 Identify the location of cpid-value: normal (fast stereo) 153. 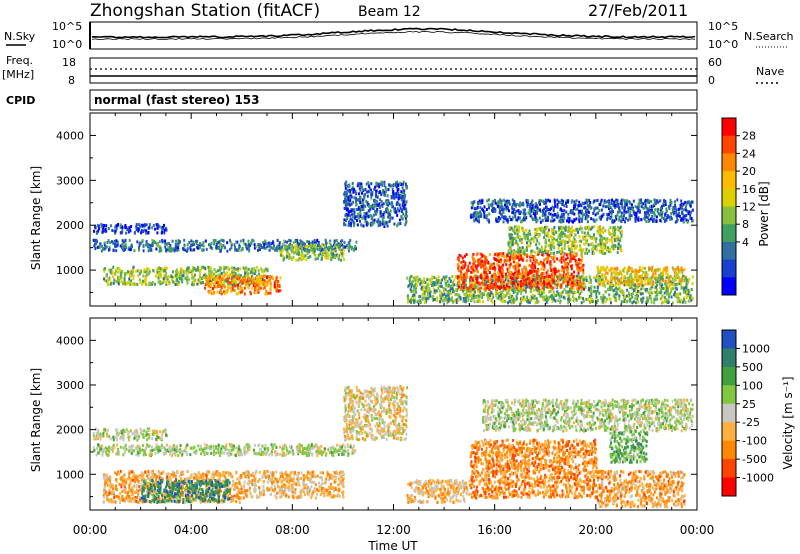
(177, 100).